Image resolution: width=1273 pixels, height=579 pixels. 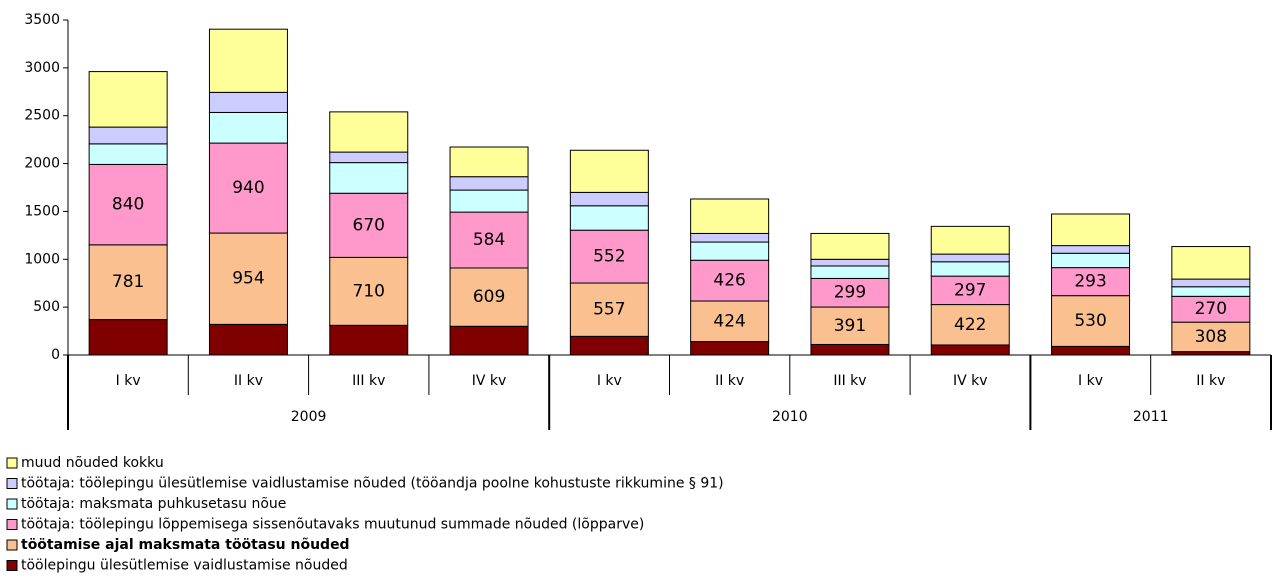 What do you see at coordinates (790, 417) in the screenshot?
I see `group-label: 2010` at bounding box center [790, 417].